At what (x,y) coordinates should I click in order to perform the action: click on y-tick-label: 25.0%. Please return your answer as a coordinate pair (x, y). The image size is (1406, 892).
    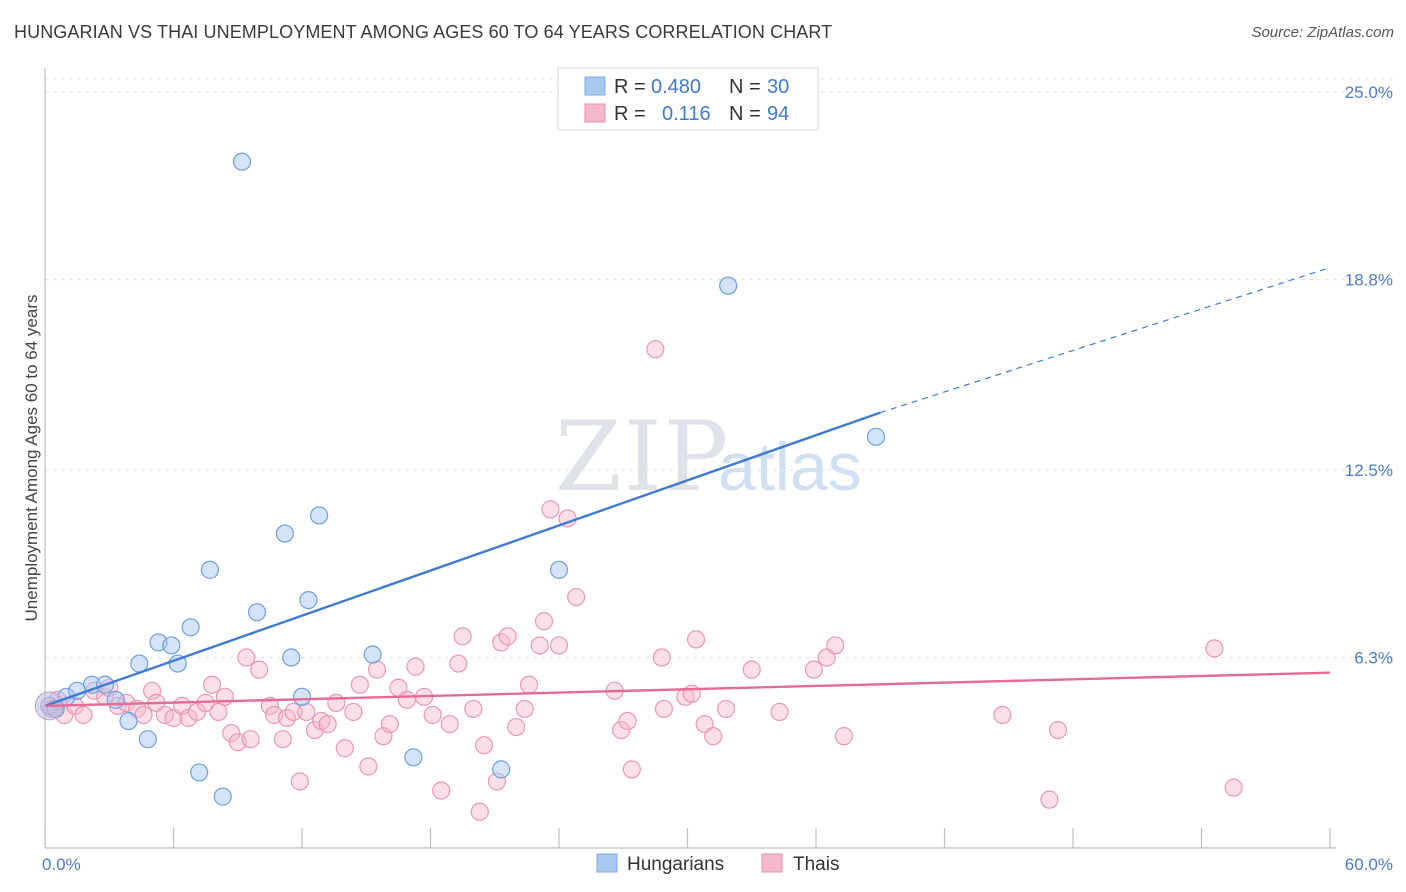
    Looking at the image, I should click on (1369, 92).